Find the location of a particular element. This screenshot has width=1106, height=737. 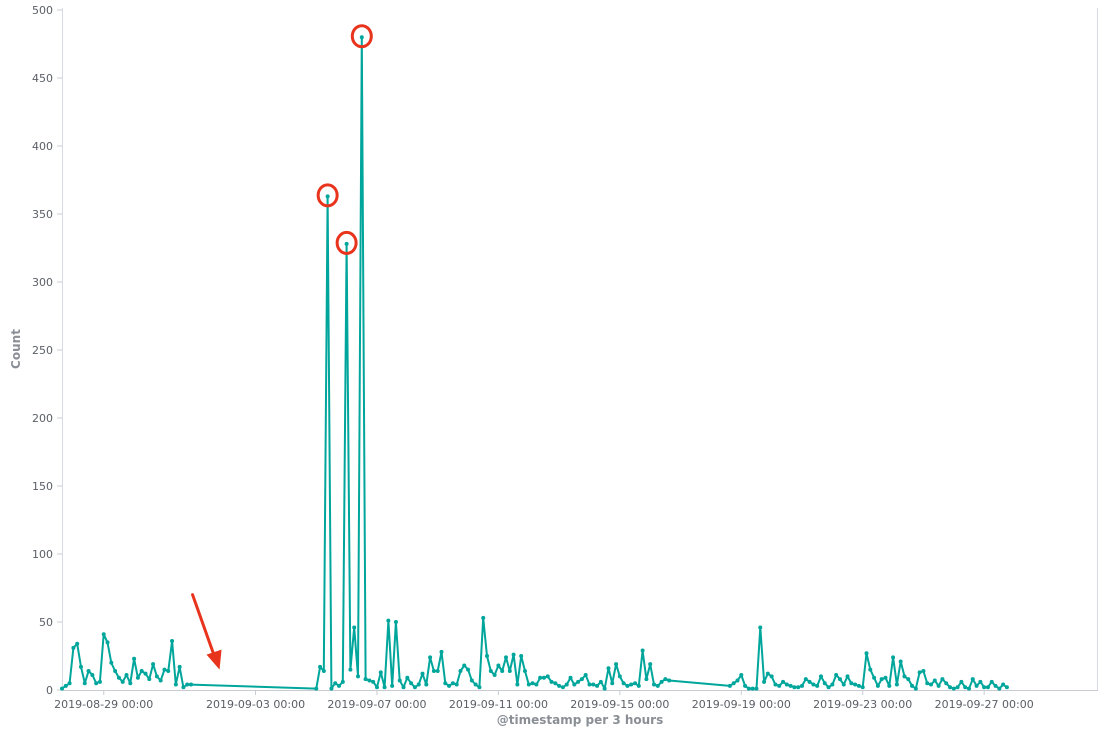

y-tick-label: 250 is located at coordinates (42, 350).